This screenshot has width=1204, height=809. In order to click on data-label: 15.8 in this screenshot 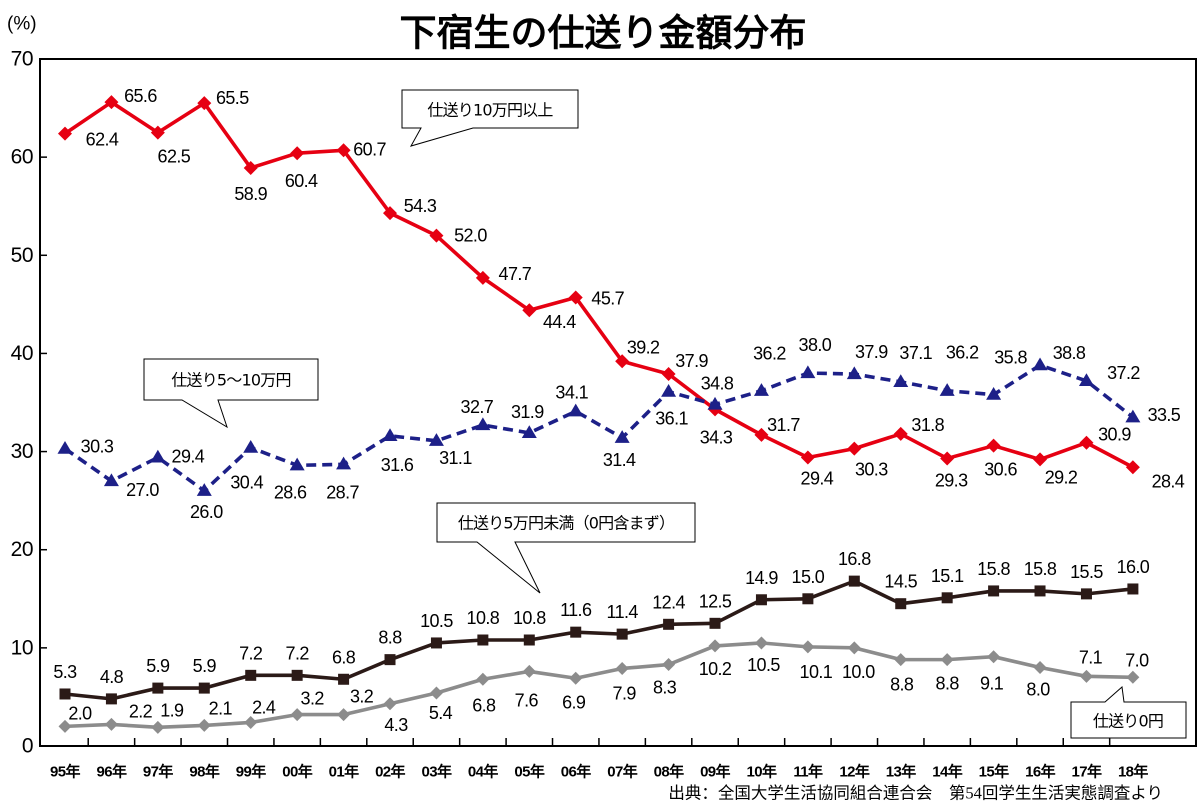, I will do `click(993, 569)`.